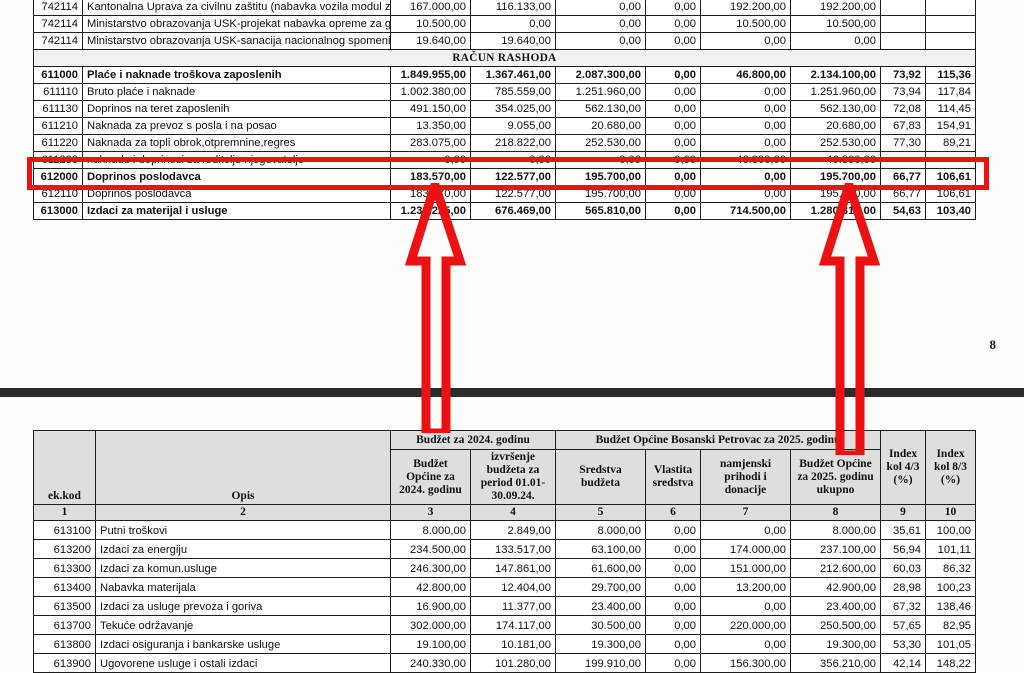 The image size is (1024, 673). What do you see at coordinates (600, 663) in the screenshot?
I see `cell-c5: 199.910,00` at bounding box center [600, 663].